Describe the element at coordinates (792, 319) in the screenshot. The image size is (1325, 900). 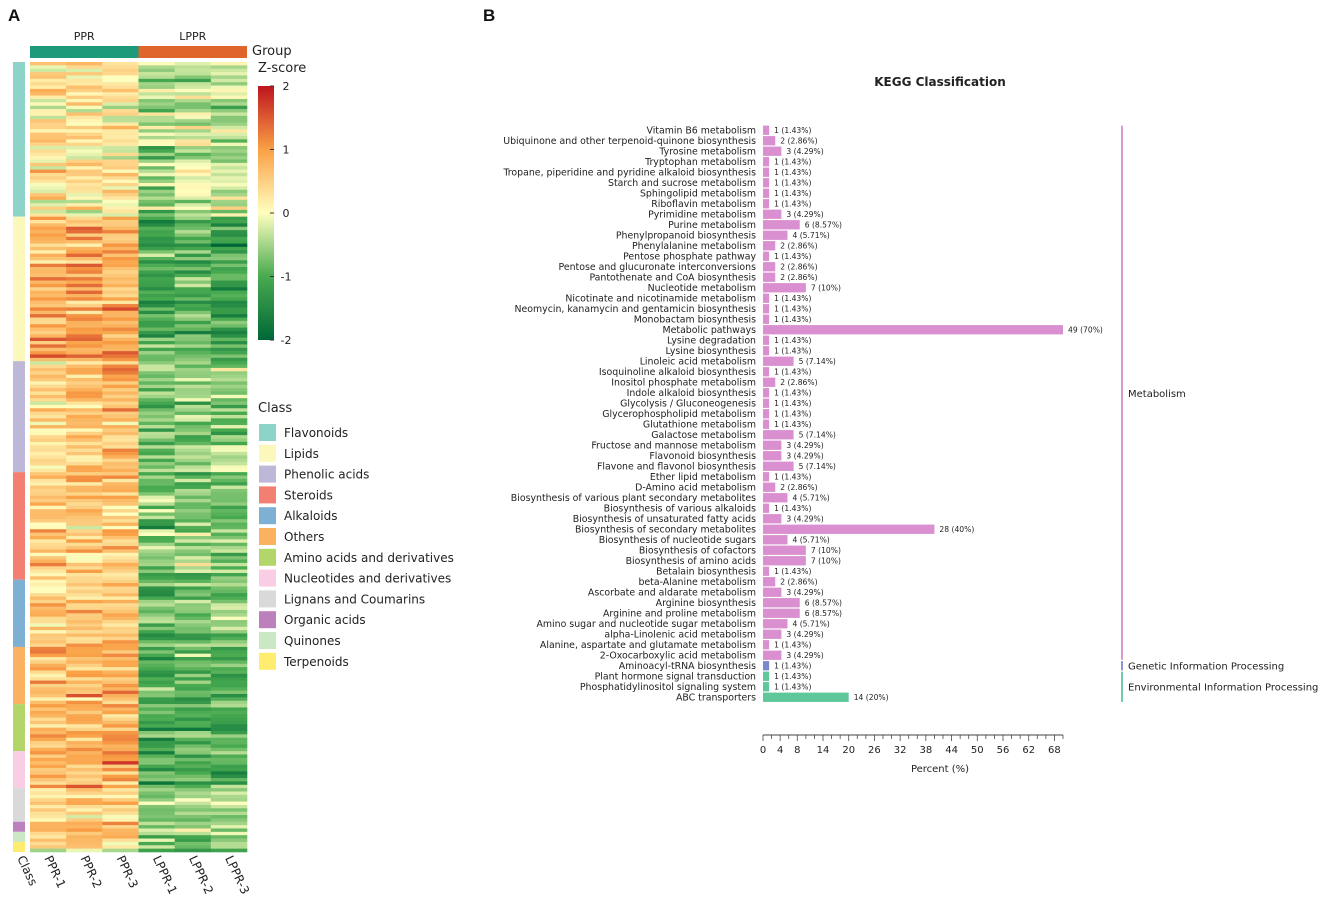
I see `data-label-18: 1 (1.43%)` at that location.